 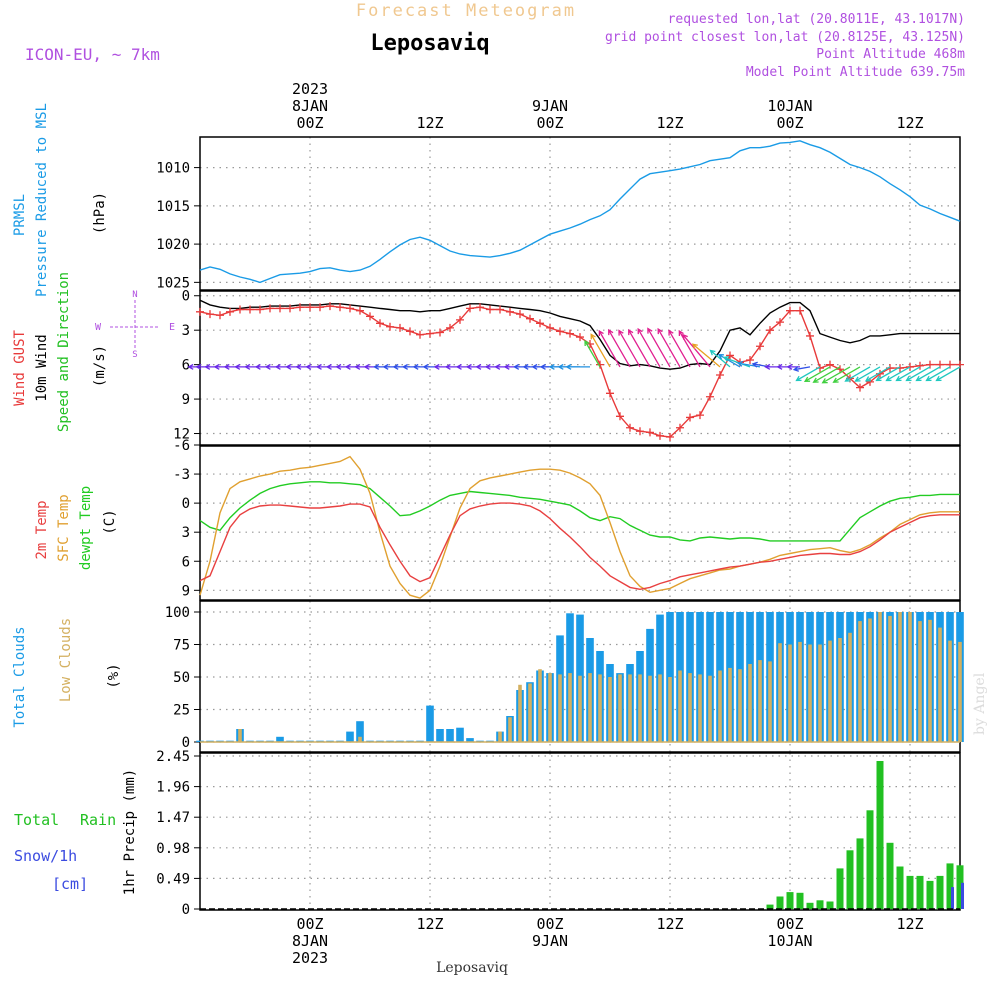 I want to click on dewpt-line, so click(x=579, y=511).